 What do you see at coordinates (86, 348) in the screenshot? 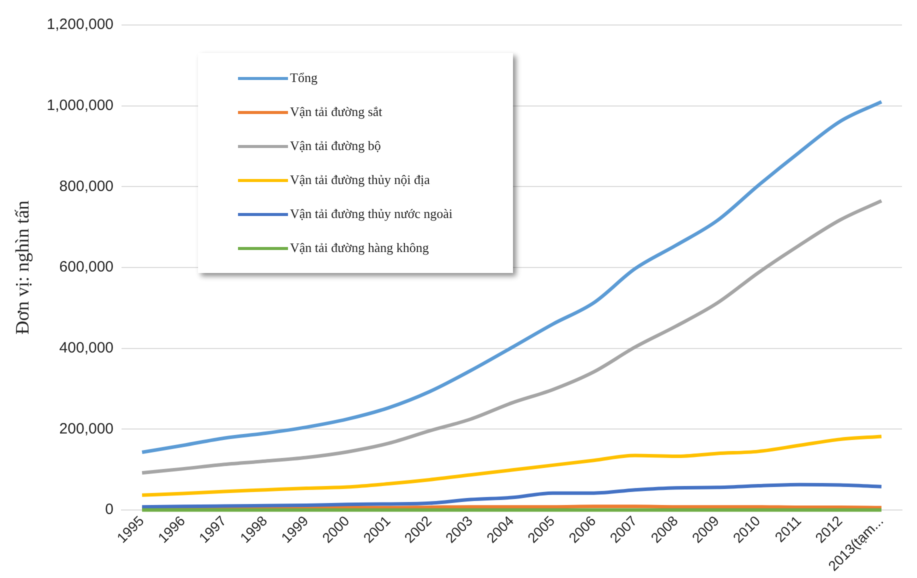
I see `y-tick-label: 400,000` at bounding box center [86, 348].